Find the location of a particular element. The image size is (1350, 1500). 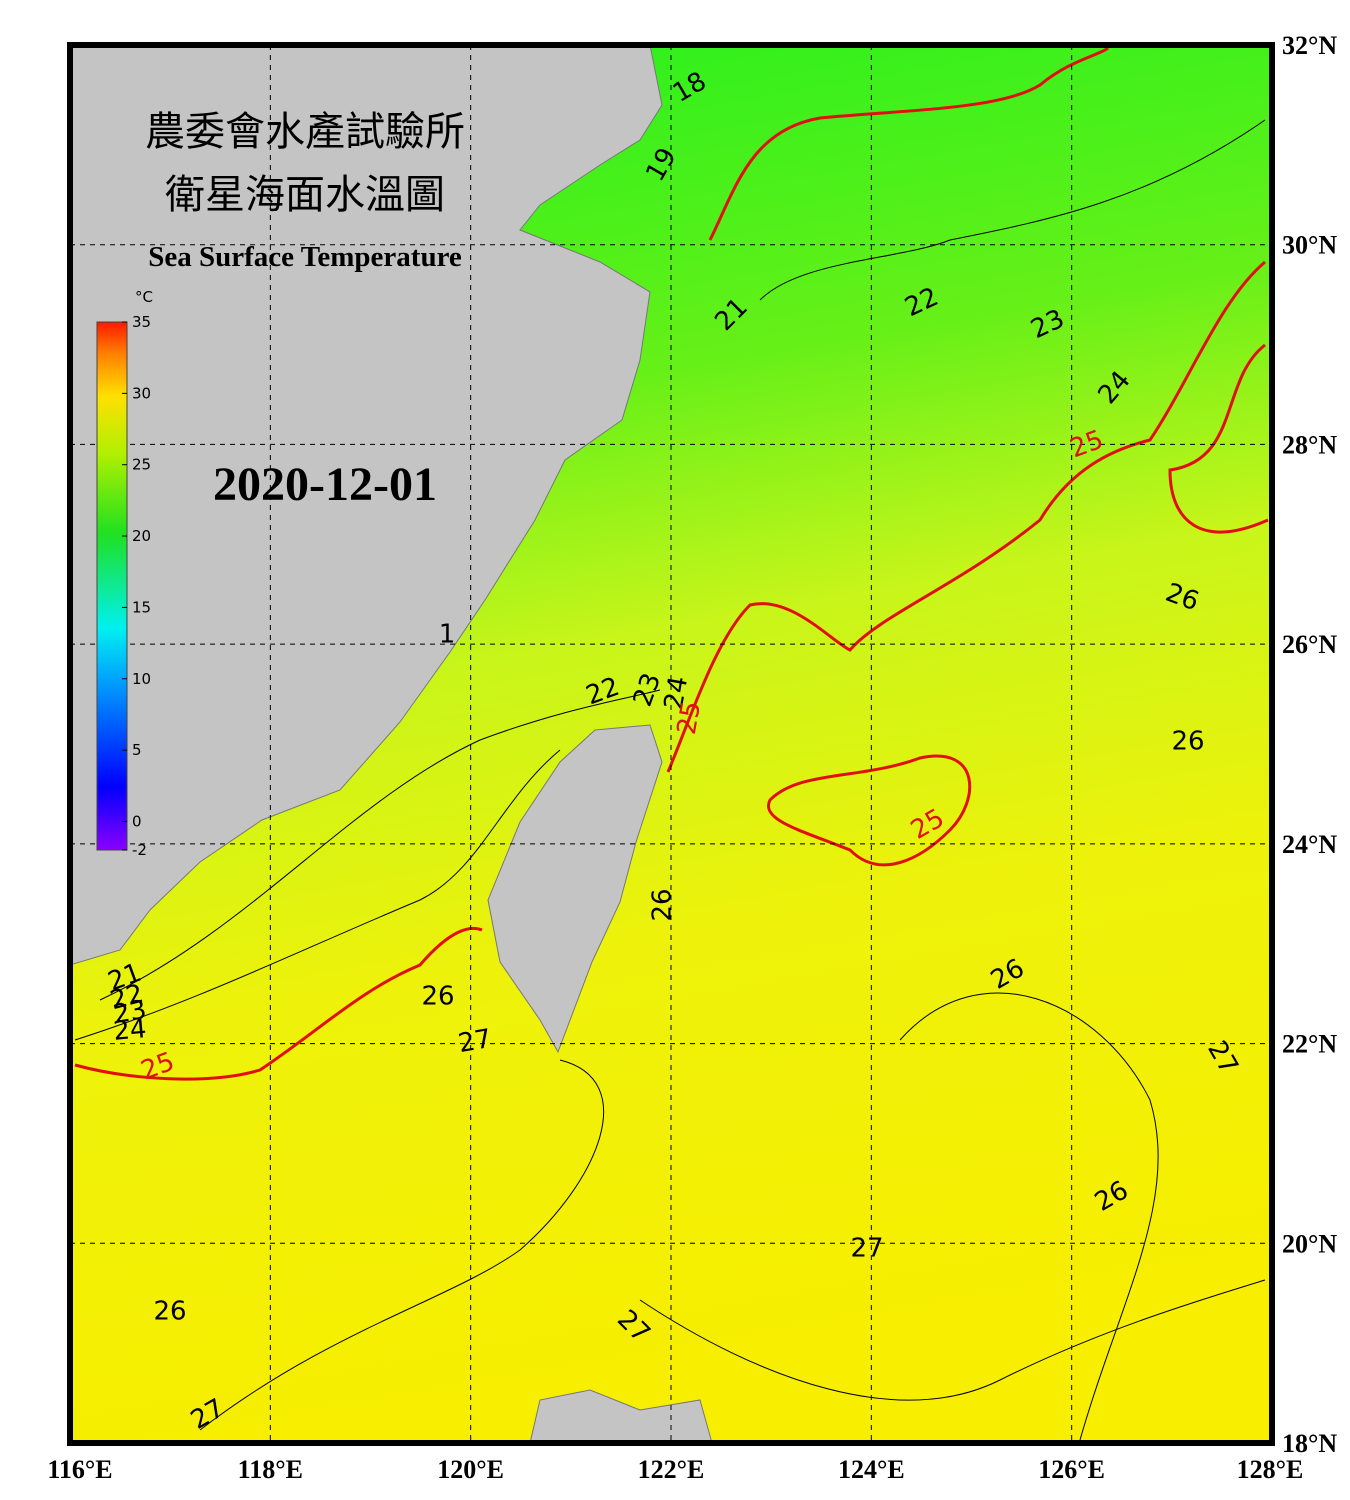

title-en: Sea Surface Temperature is located at coordinates (305, 257).